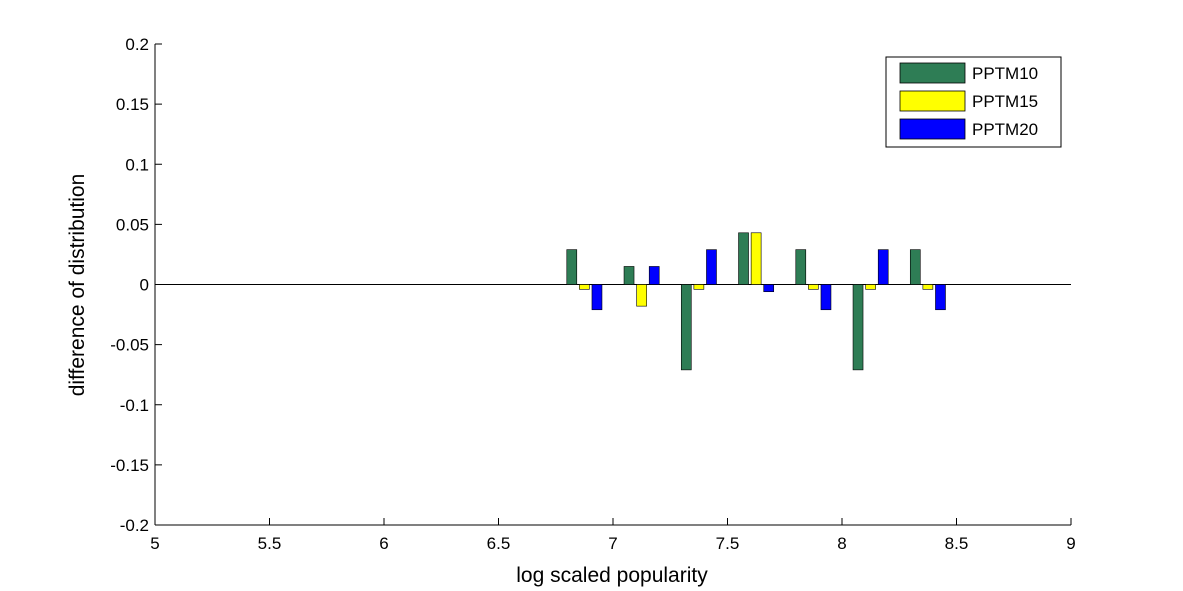 The image size is (1183, 591). What do you see at coordinates (129, 465) in the screenshot?
I see `y-tick-label: -0.15` at bounding box center [129, 465].